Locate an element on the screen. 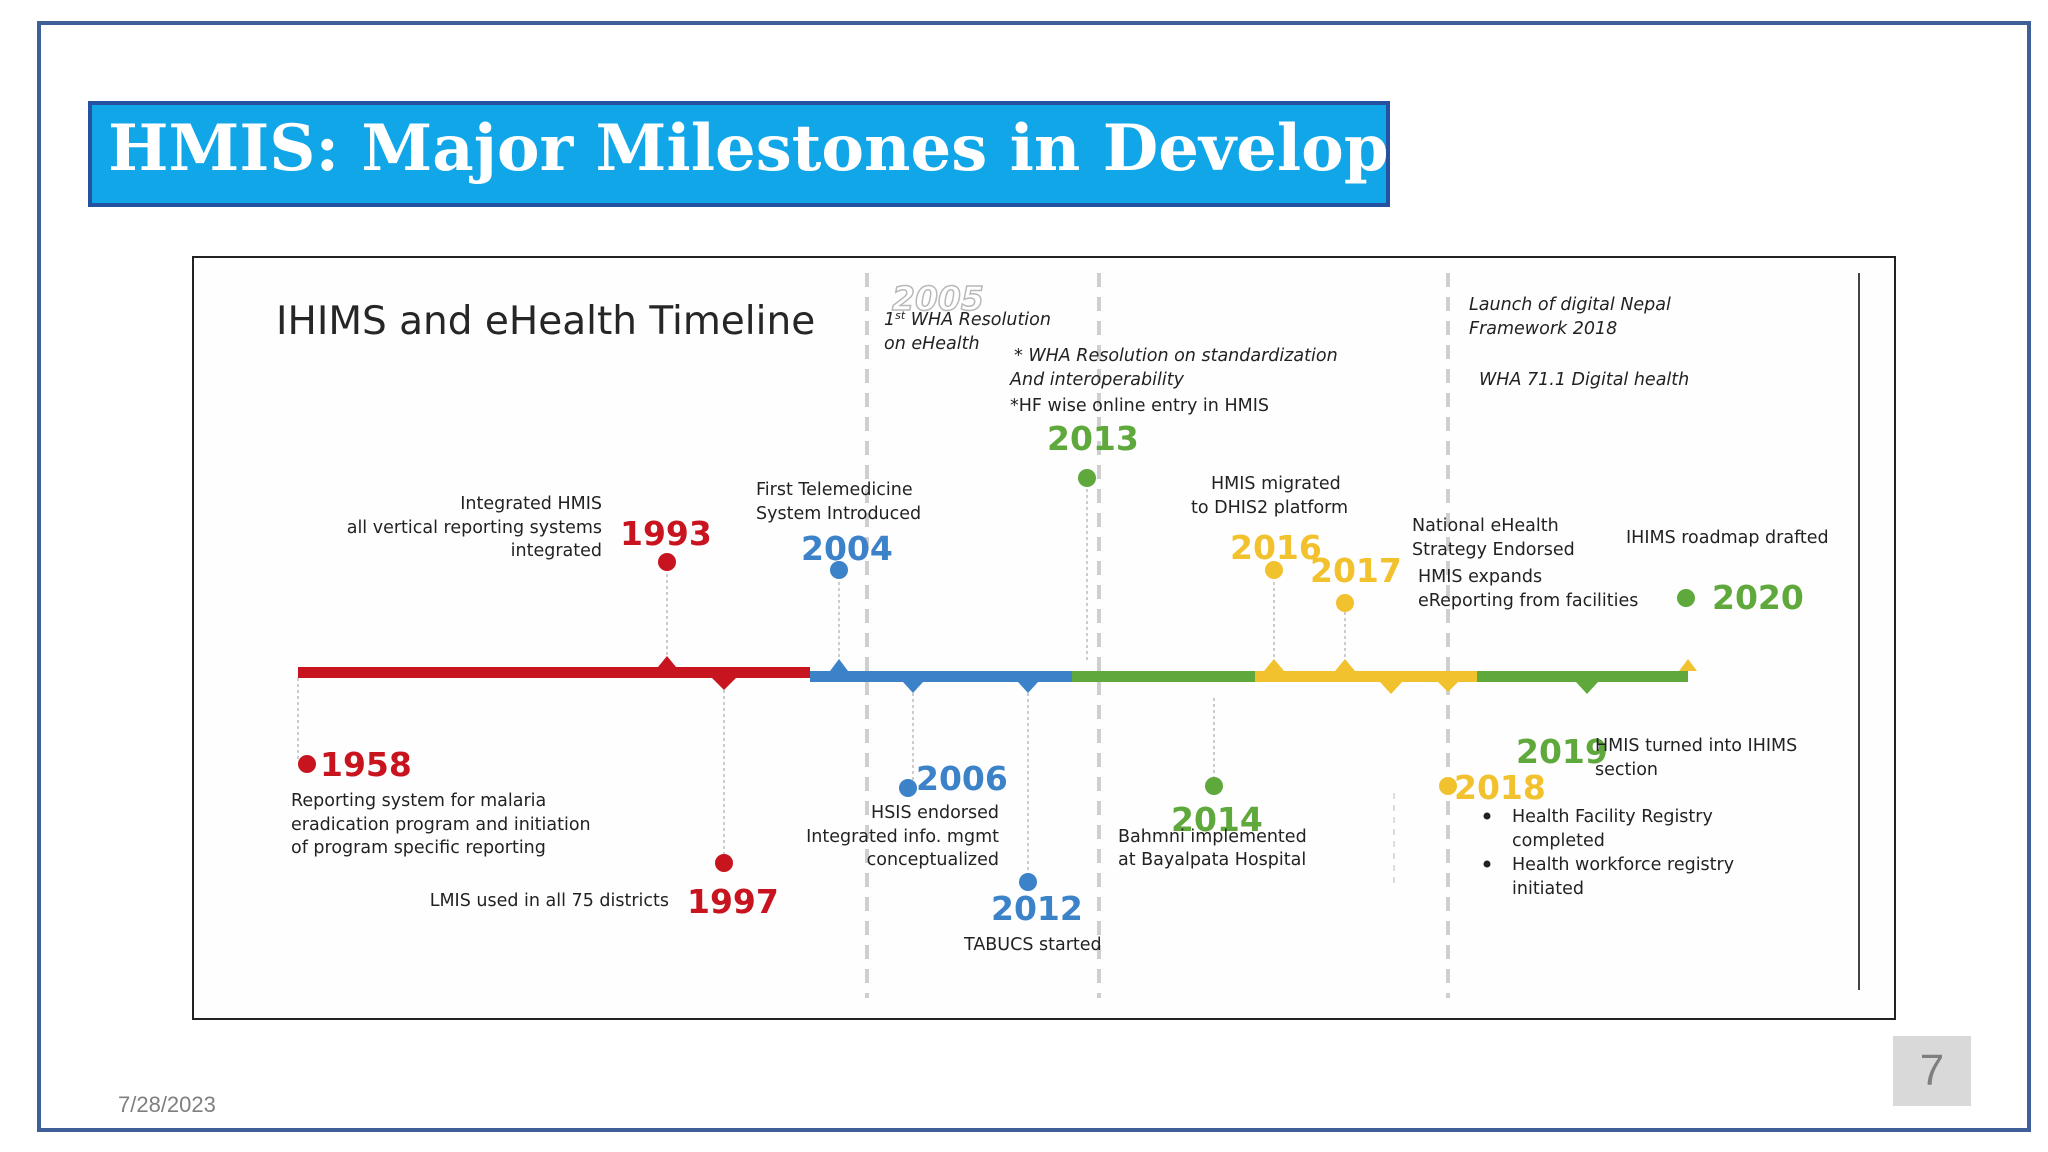  year-2004: 2004 is located at coordinates (847, 548).